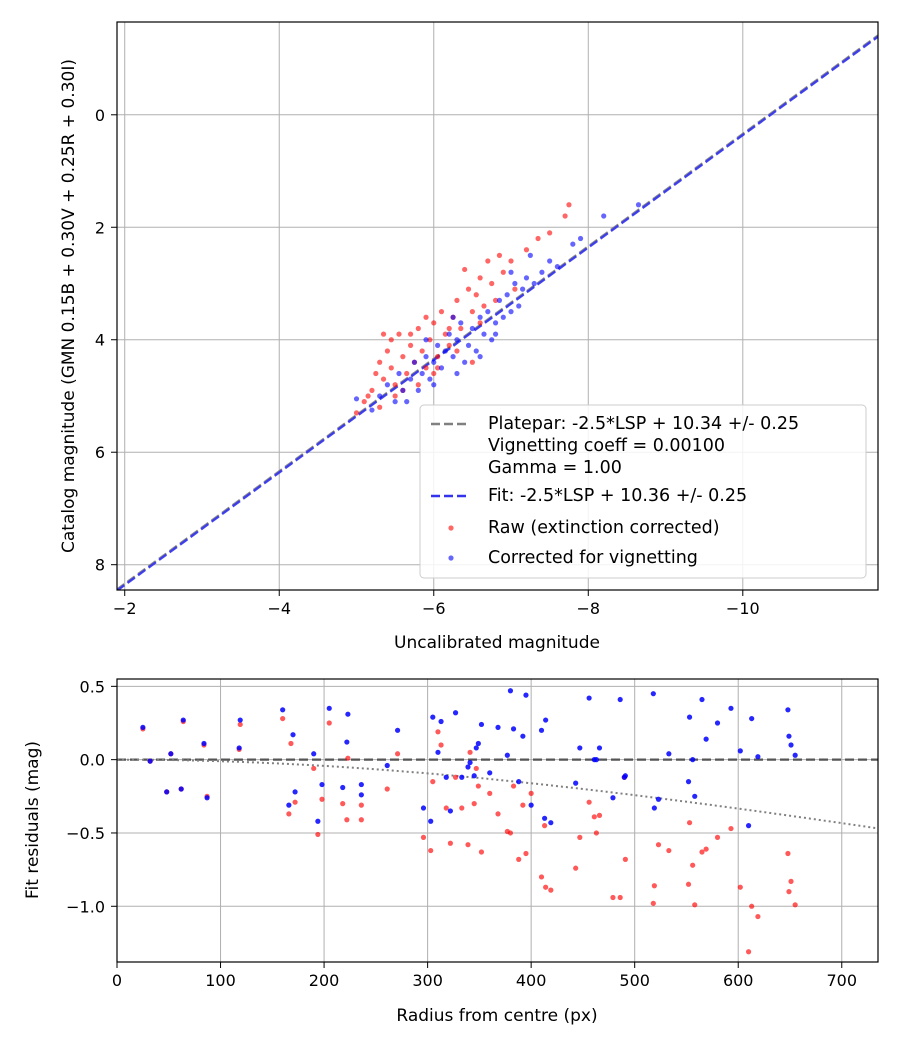  What do you see at coordinates (100, 452) in the screenshot?
I see `top-y-tick-label: 6` at bounding box center [100, 452].